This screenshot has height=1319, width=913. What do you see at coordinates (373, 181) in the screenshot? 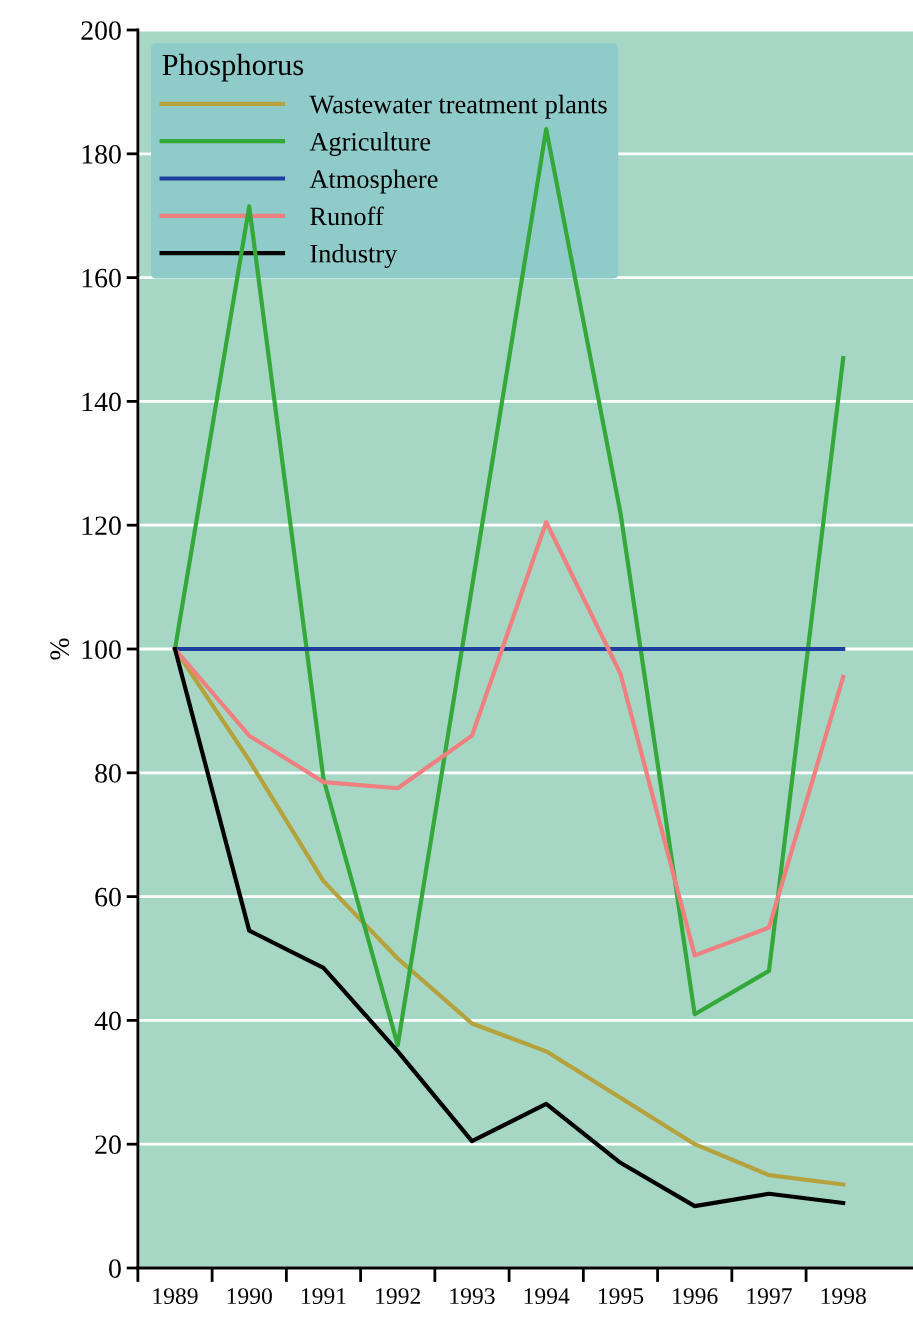
I see `legend-label: Atmosphere` at bounding box center [373, 181].